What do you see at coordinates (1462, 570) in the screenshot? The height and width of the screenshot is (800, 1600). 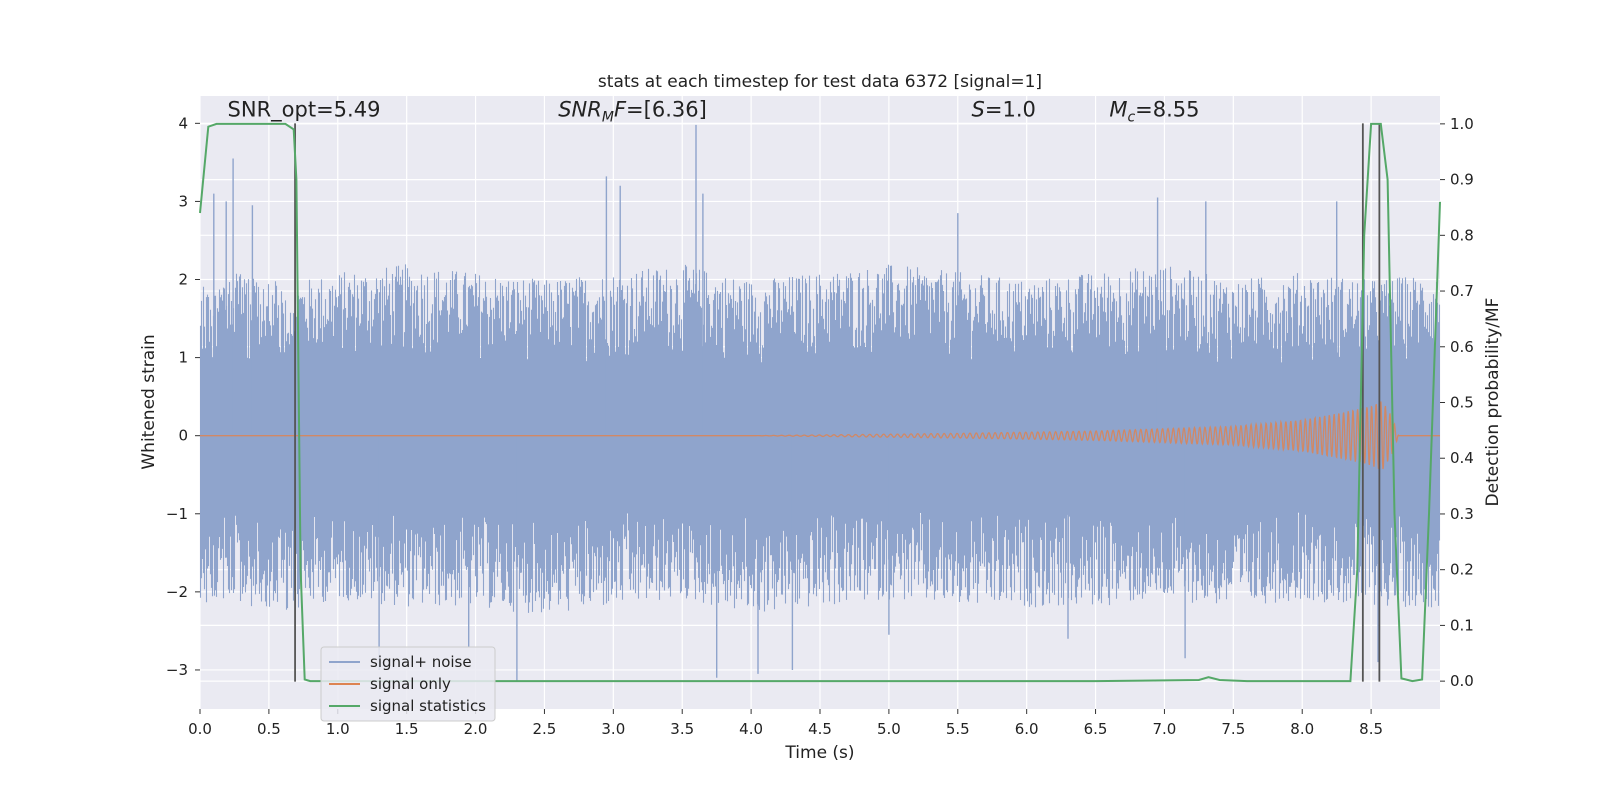 I see `y2-tick-label: 0.2` at bounding box center [1462, 570].